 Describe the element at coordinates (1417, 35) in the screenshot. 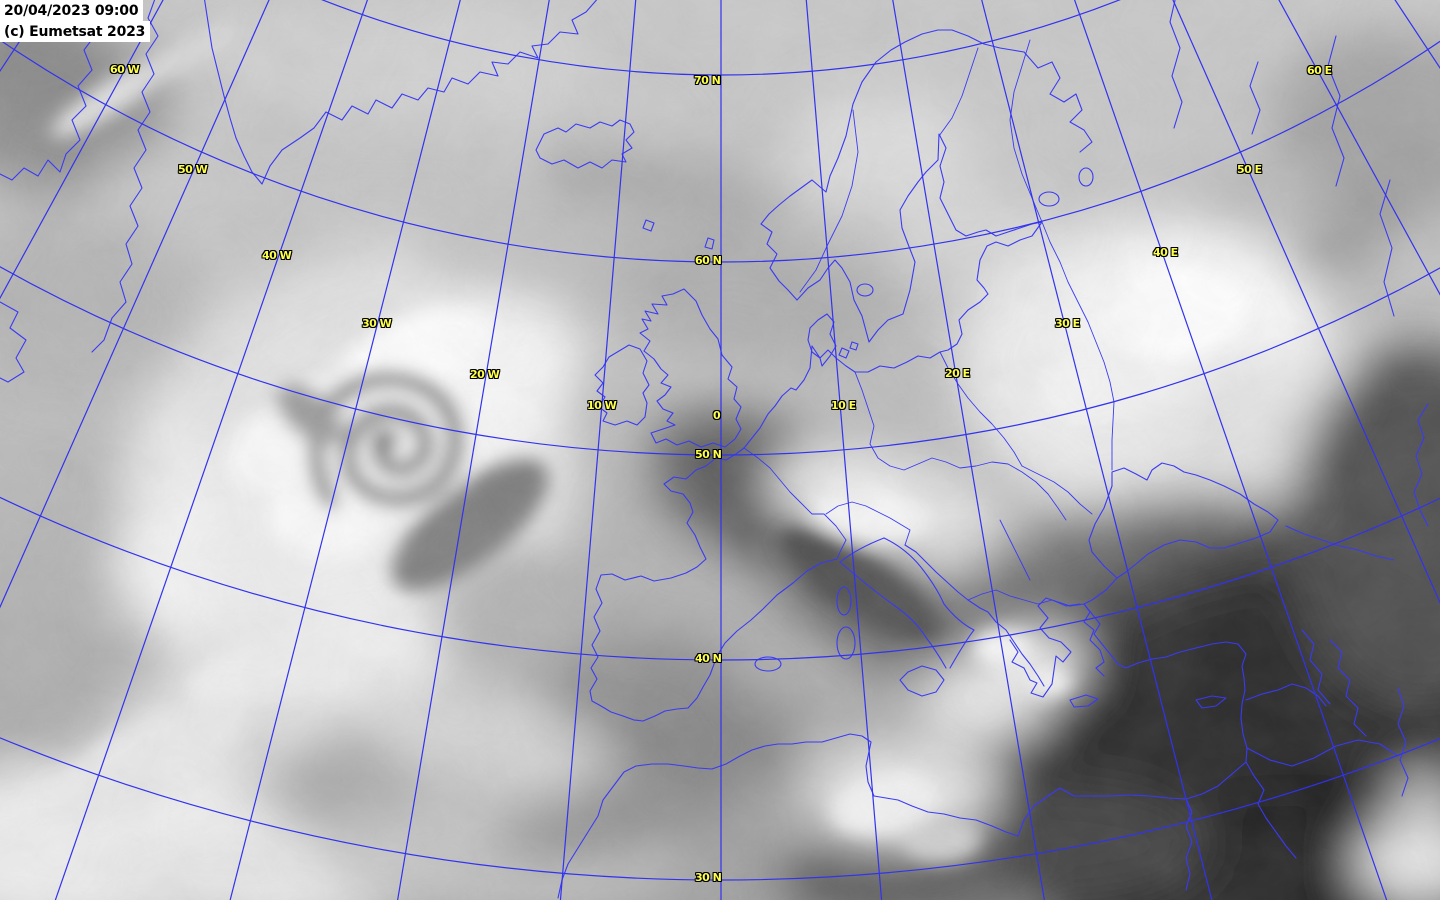

I see `meridian-70E` at that location.